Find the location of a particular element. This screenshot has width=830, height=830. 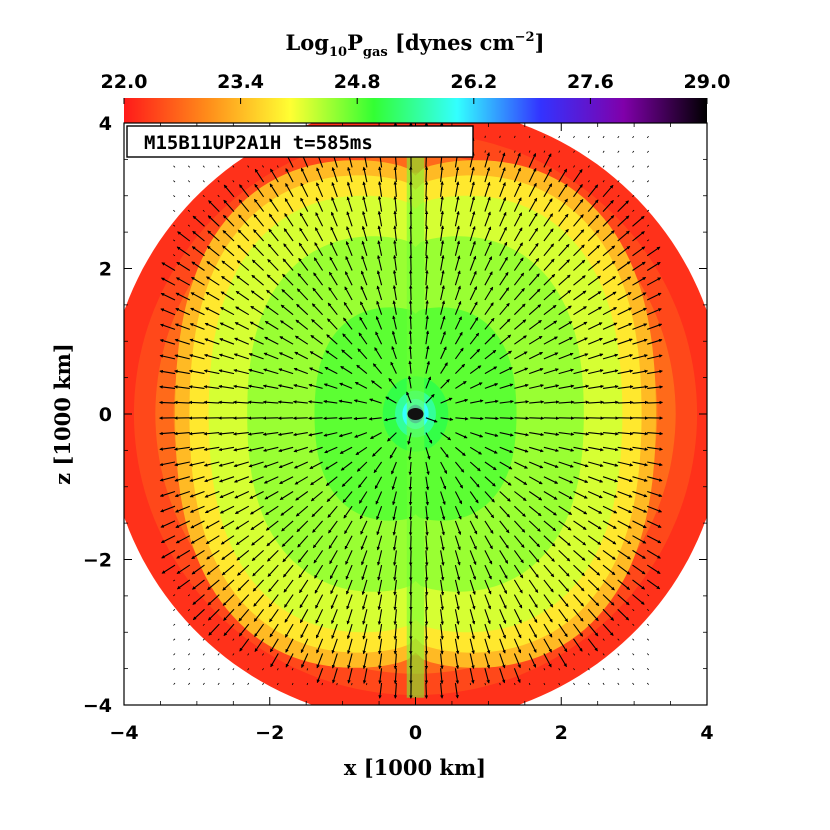

simulation-label-box is located at coordinates (300, 141).